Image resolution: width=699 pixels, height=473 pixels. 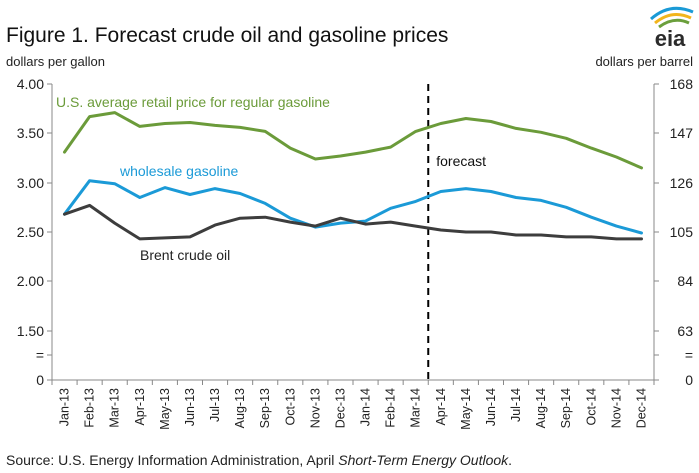 I want to click on source-suffix: ., so click(x=510, y=460).